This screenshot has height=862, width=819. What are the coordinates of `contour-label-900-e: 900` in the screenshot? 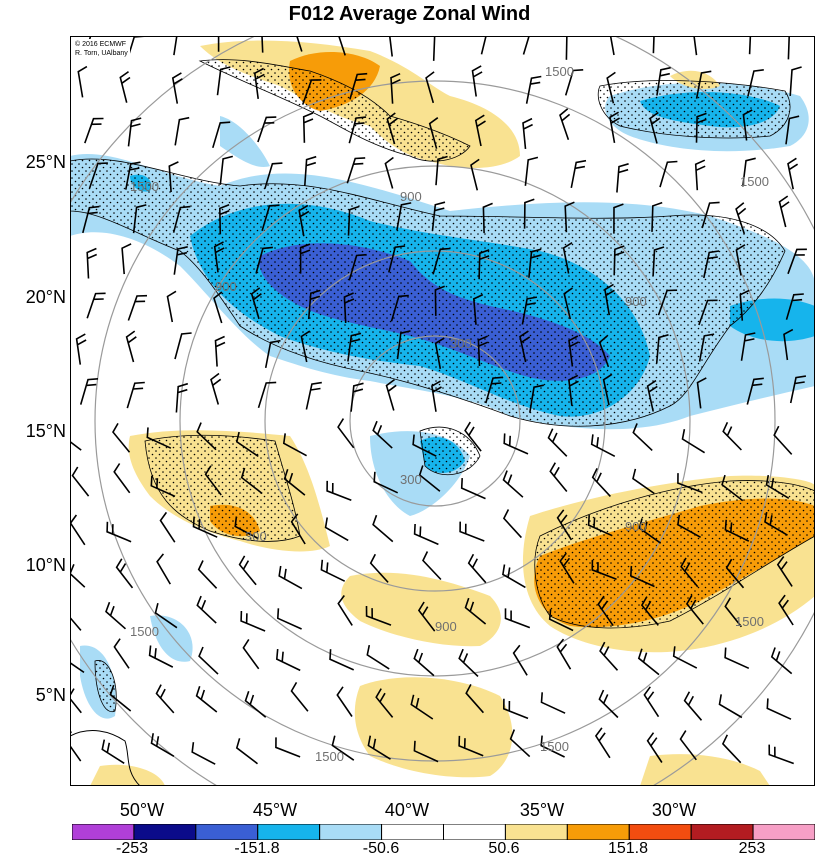 It's located at (446, 626).